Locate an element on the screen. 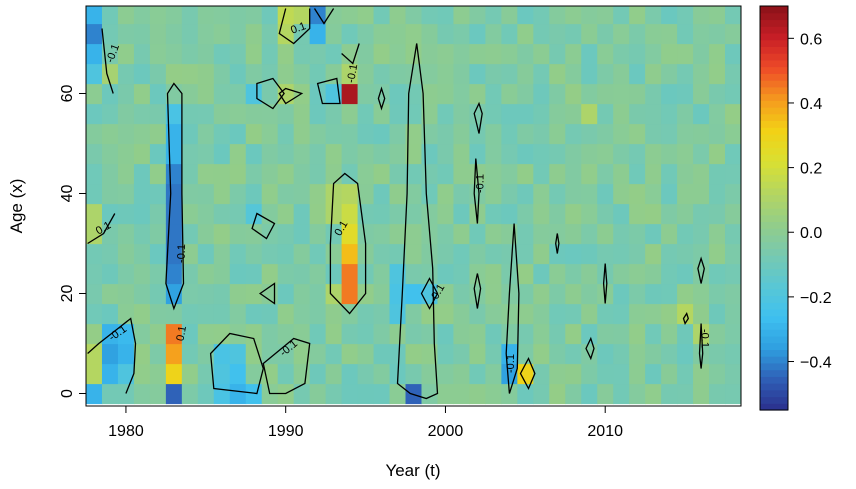 The height and width of the screenshot is (489, 856). colorbar-tick-label: 0.2 is located at coordinates (811, 169).